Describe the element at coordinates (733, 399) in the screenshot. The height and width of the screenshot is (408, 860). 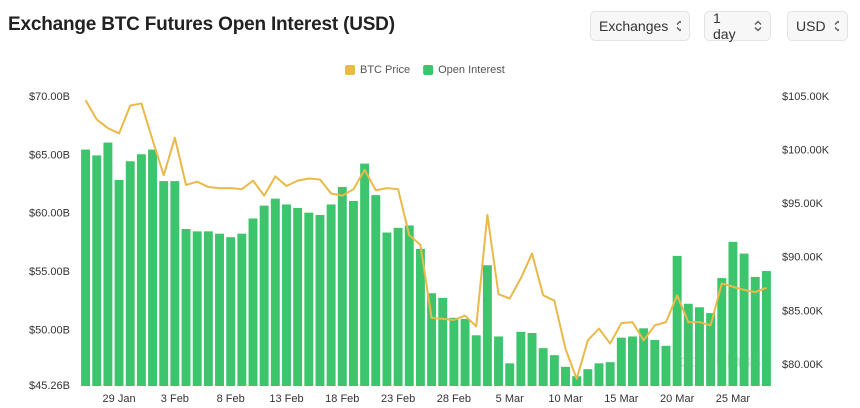
I see `x-tick-label: 25 Mar` at that location.